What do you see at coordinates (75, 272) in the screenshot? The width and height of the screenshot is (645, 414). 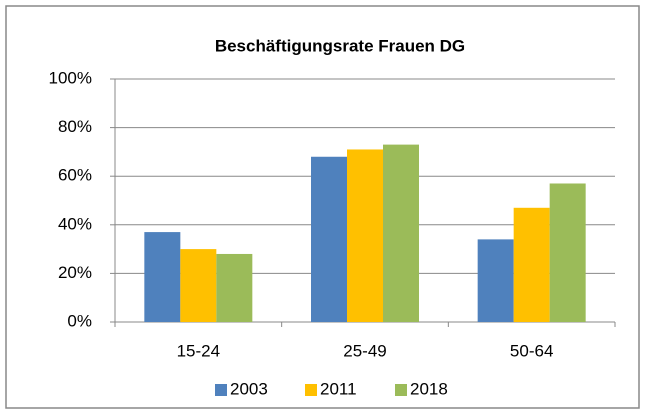 I see `y-tick-label: 20%` at bounding box center [75, 272].